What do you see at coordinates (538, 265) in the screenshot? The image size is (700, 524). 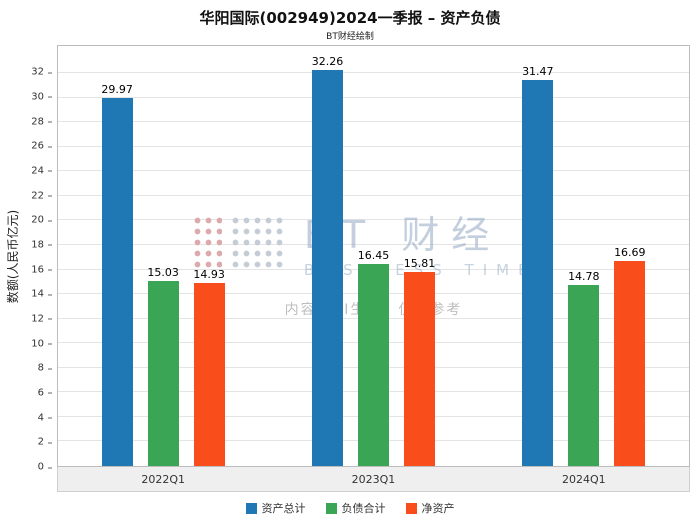 I see `bar-资产总计-2024Q1: 31.47` at bounding box center [538, 265].